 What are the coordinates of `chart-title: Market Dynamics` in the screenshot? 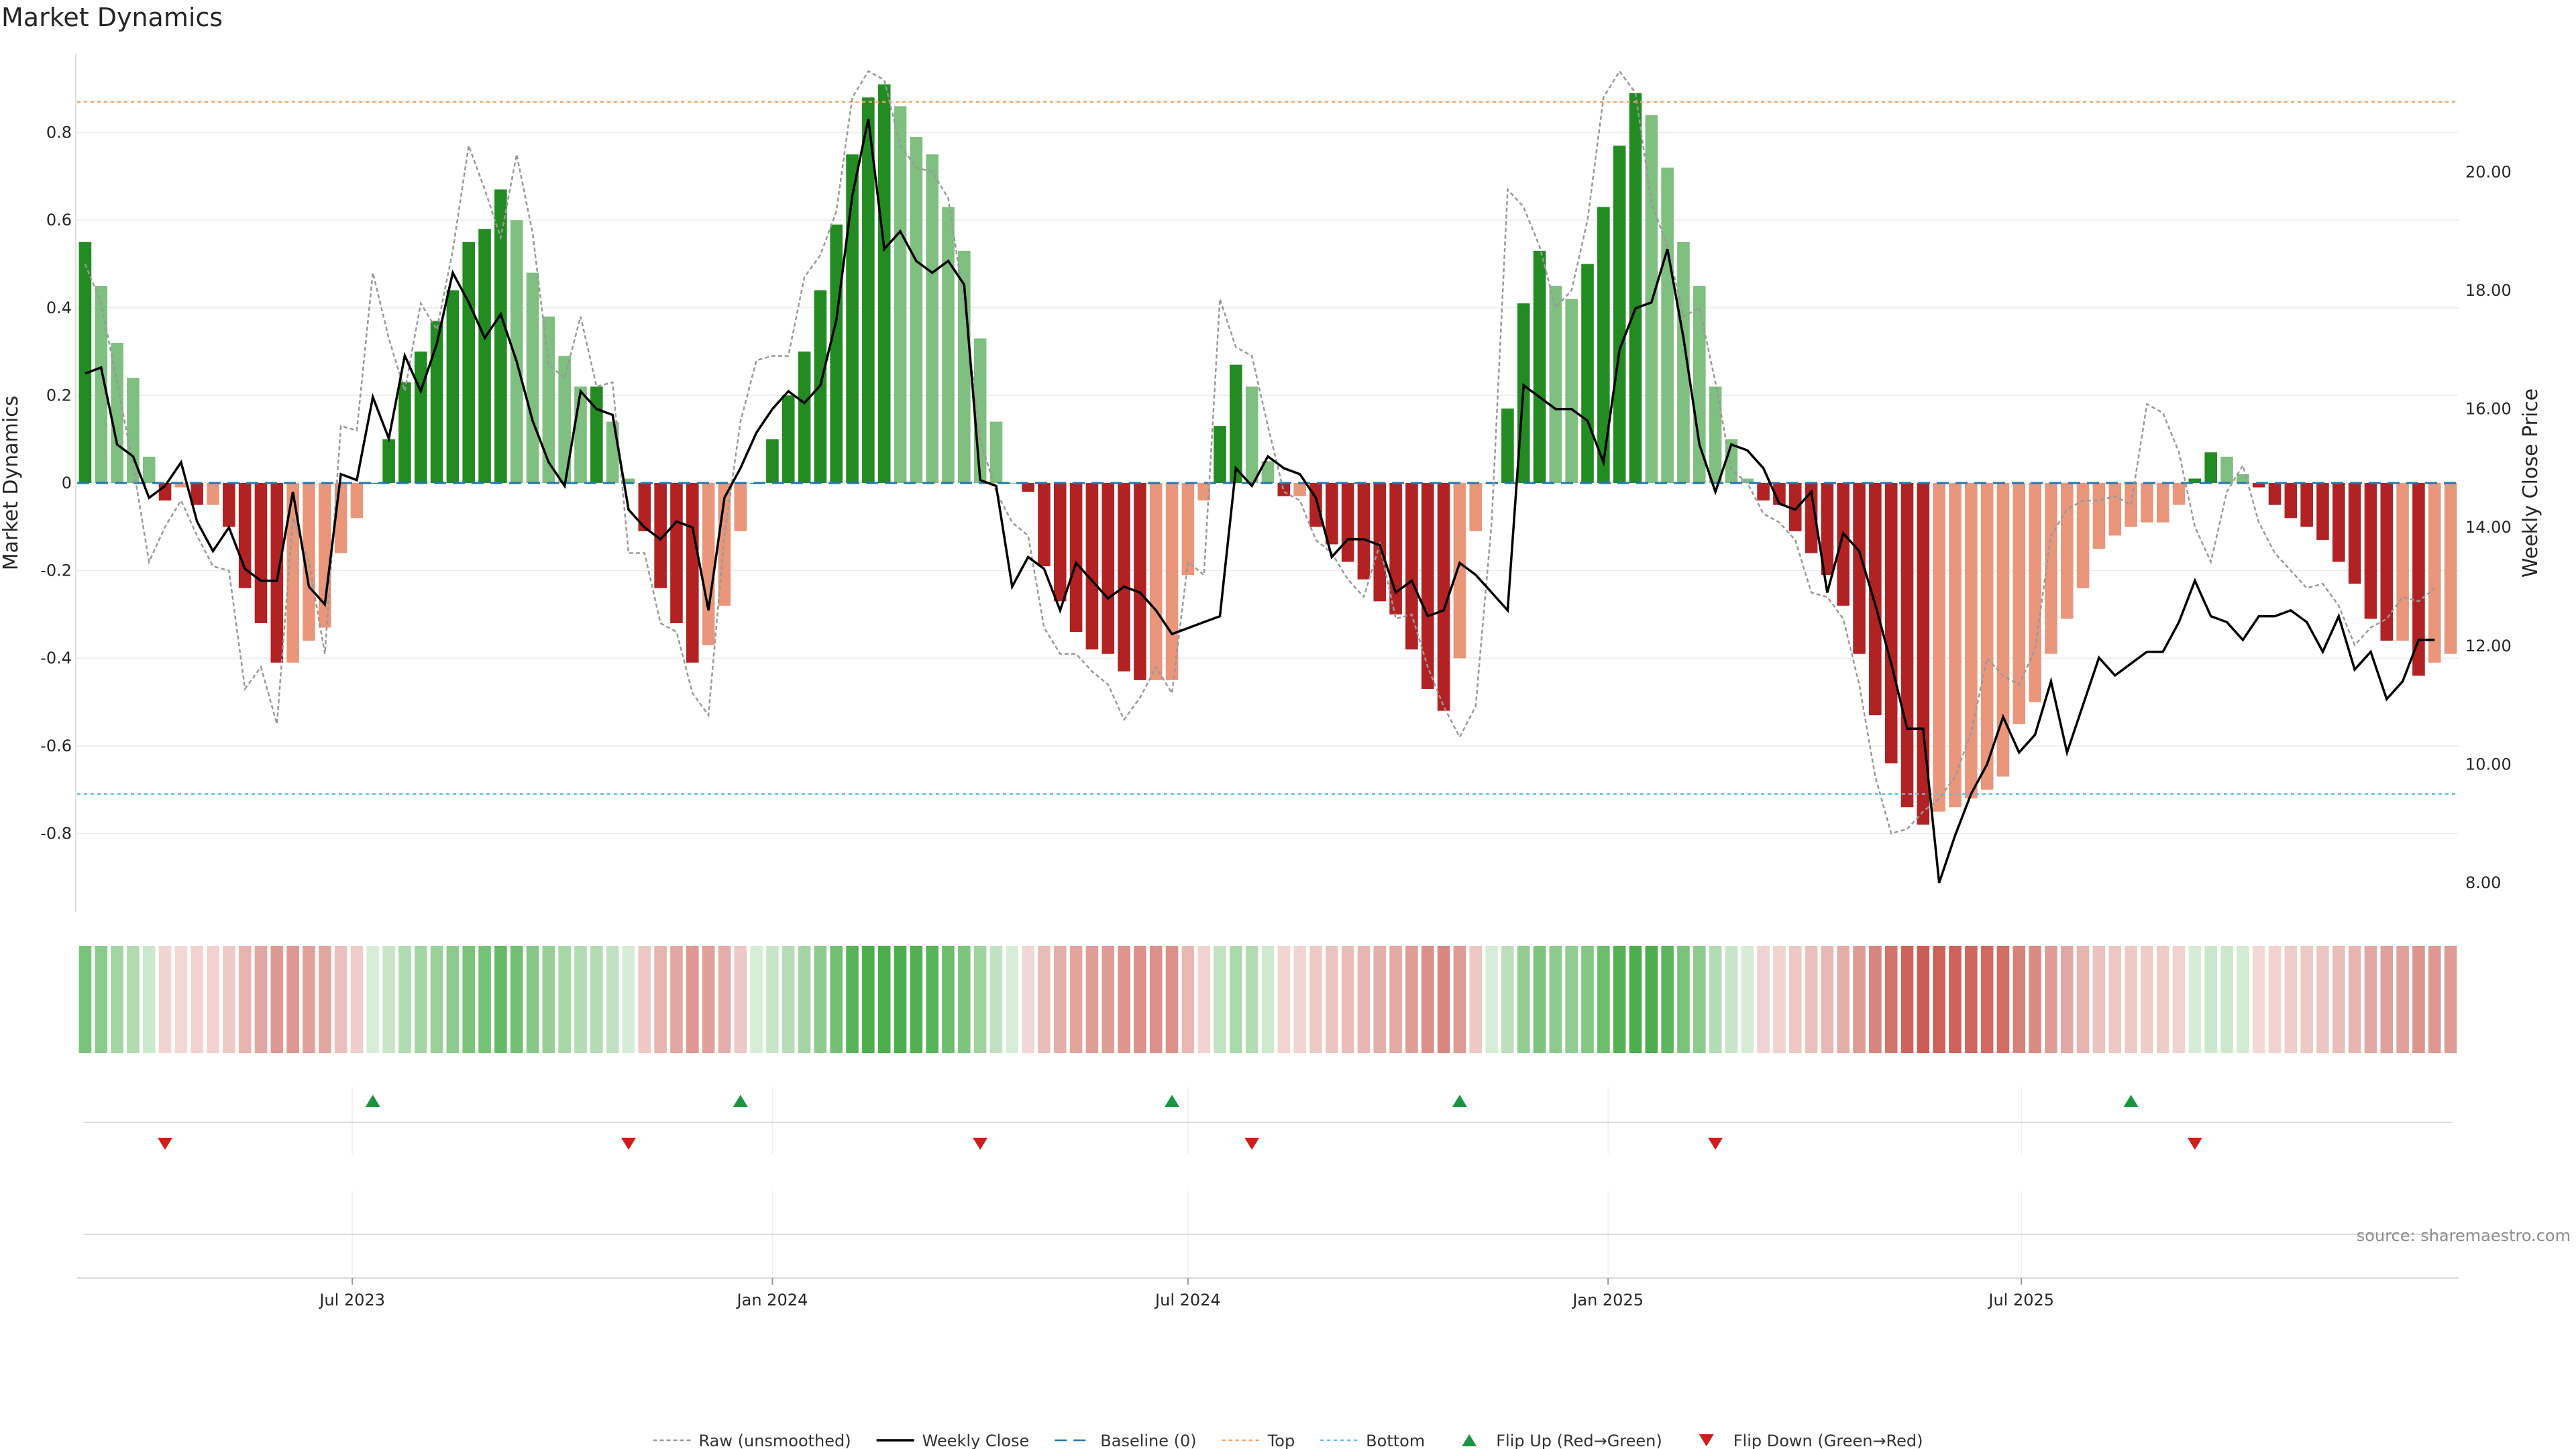 It's located at (112, 17).